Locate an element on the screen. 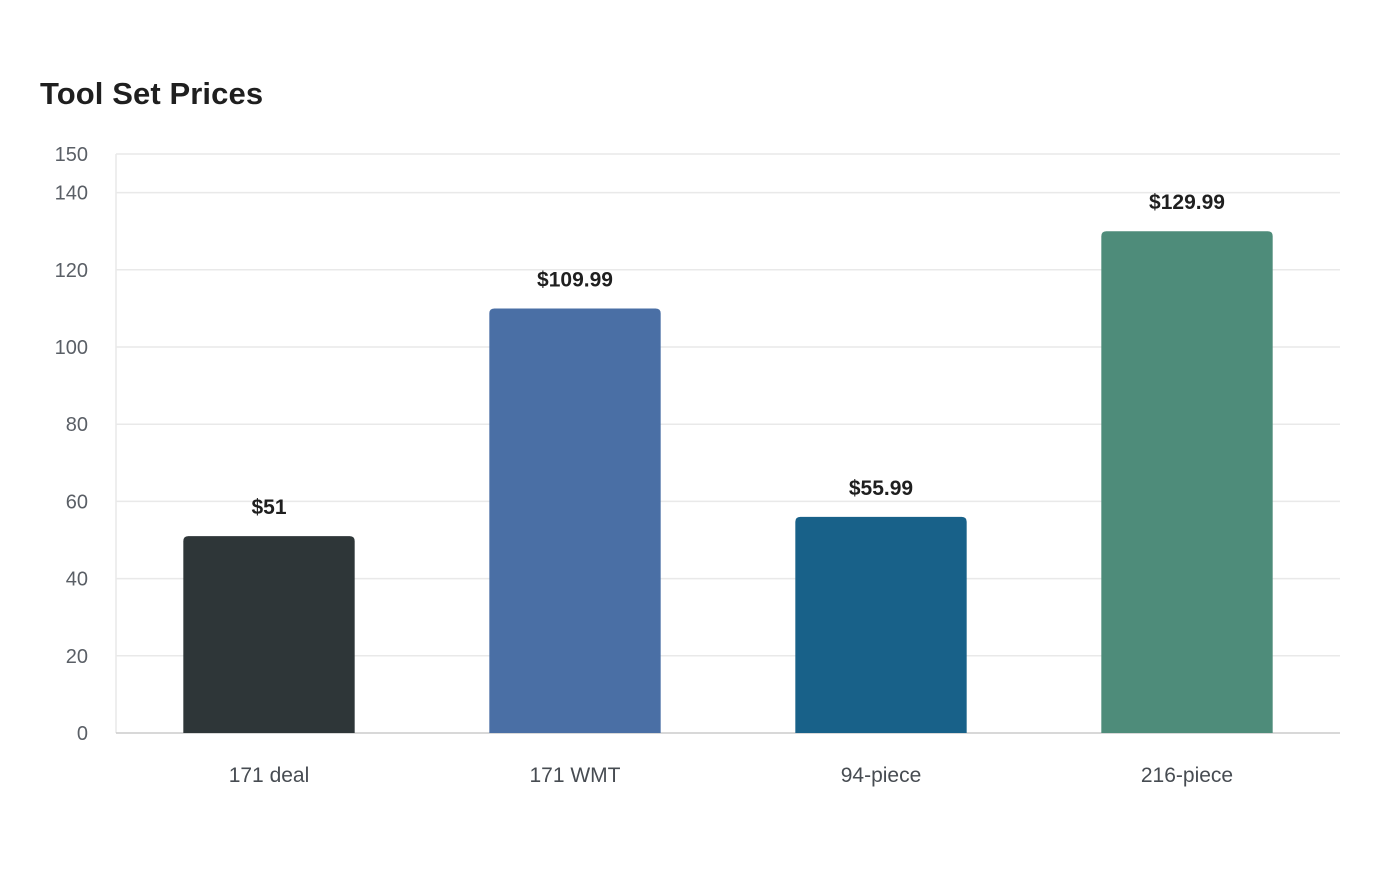 This screenshot has height=880, width=1400. y-tick-label: 100 is located at coordinates (71, 348).